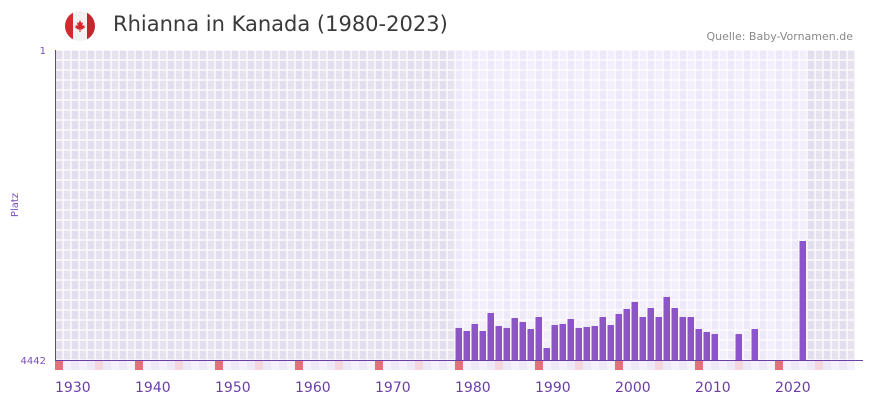 This screenshot has width=873, height=402. Describe the element at coordinates (650, 333) in the screenshot. I see `bar-2004` at that location.